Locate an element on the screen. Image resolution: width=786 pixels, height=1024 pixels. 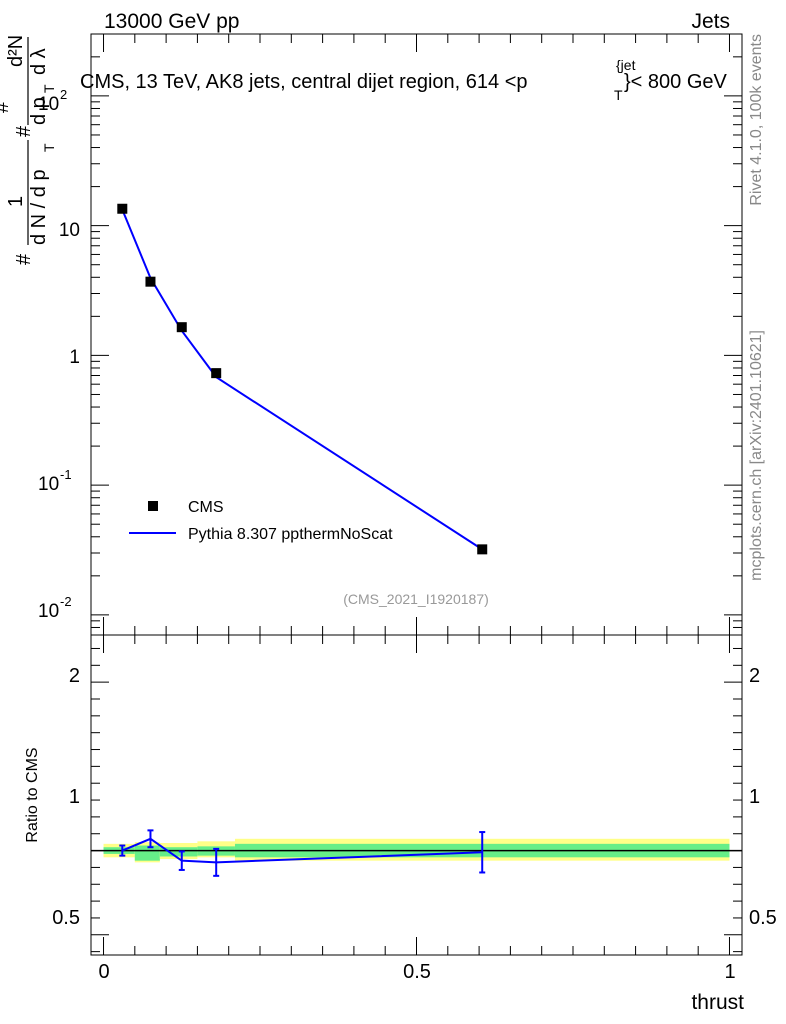
ytick-1e2-base: 10 is located at coordinates (48, 104).